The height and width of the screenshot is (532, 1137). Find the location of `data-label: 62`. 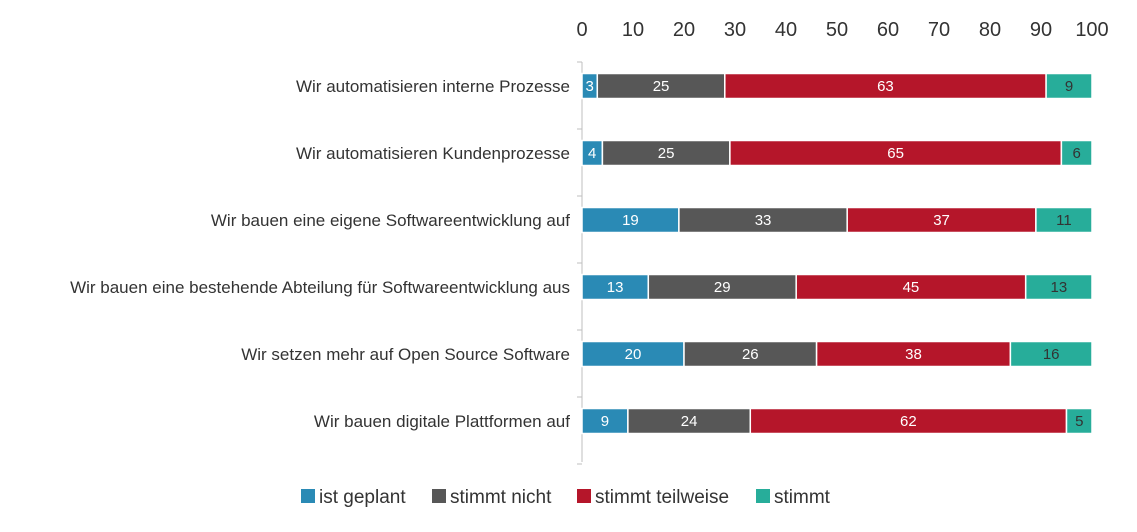

data-label: 62 is located at coordinates (908, 421).